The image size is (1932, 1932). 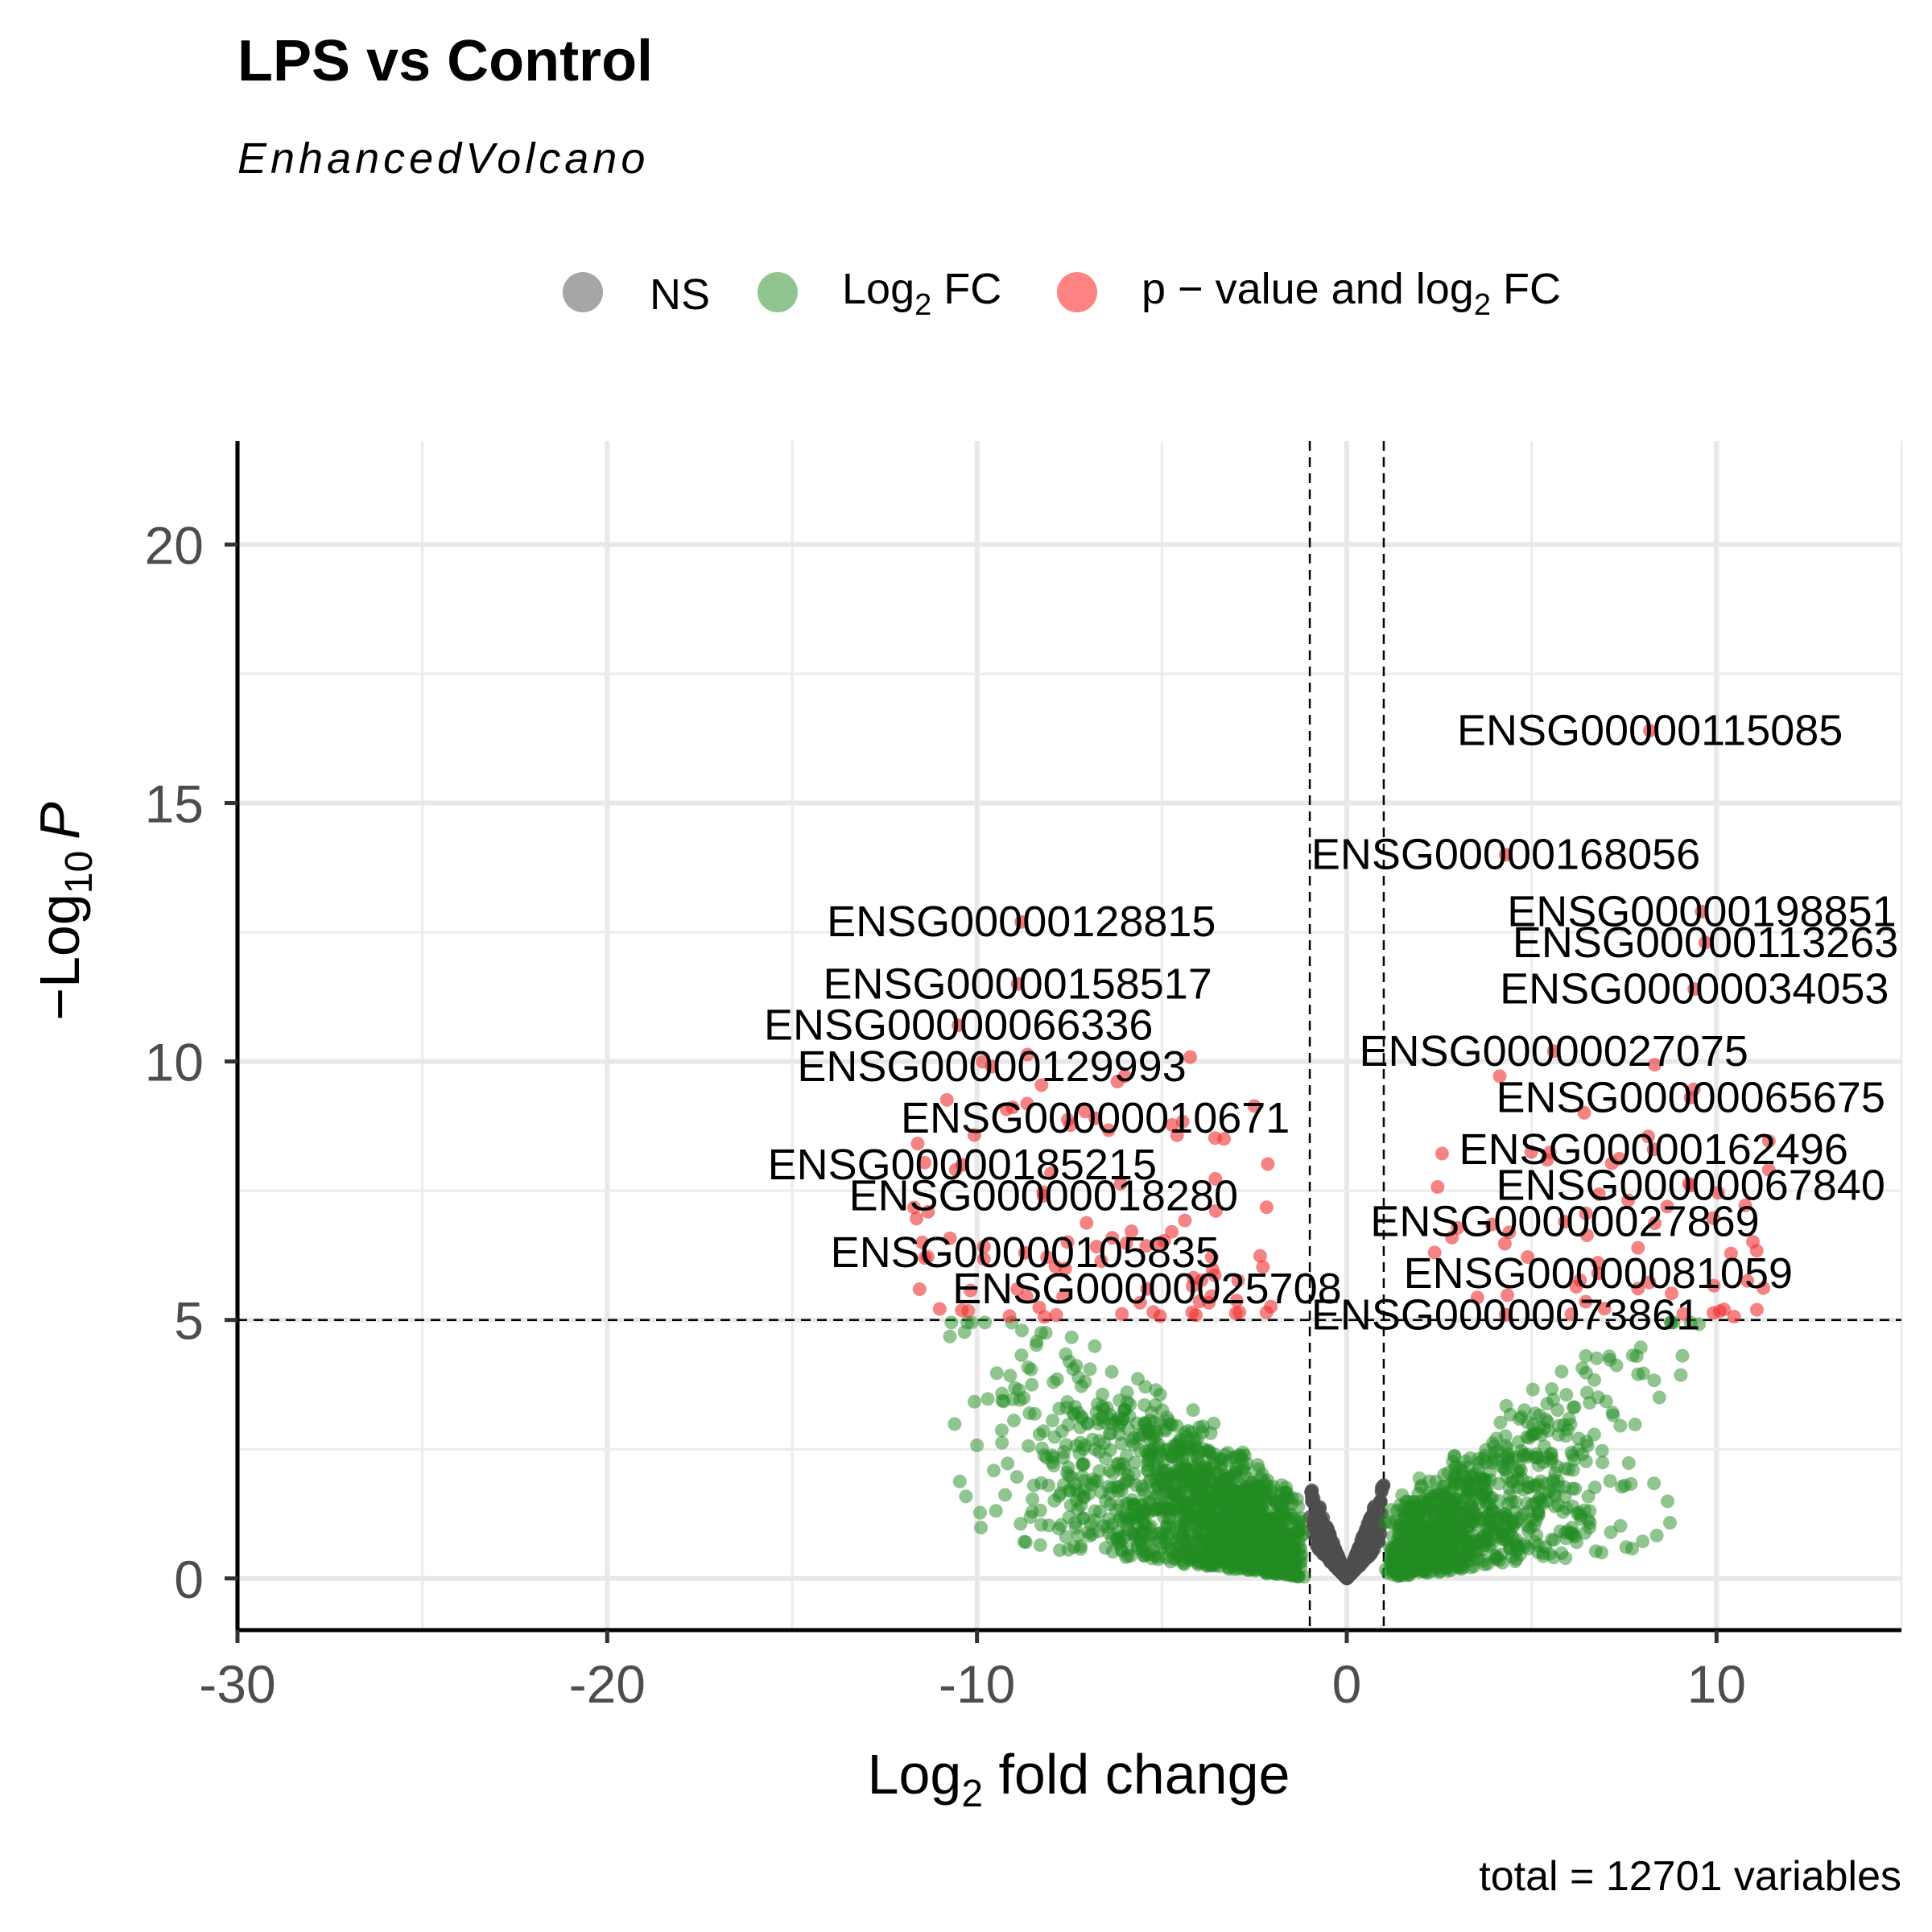 I want to click on gene-label: ENSG00000034053, so click(x=1694, y=989).